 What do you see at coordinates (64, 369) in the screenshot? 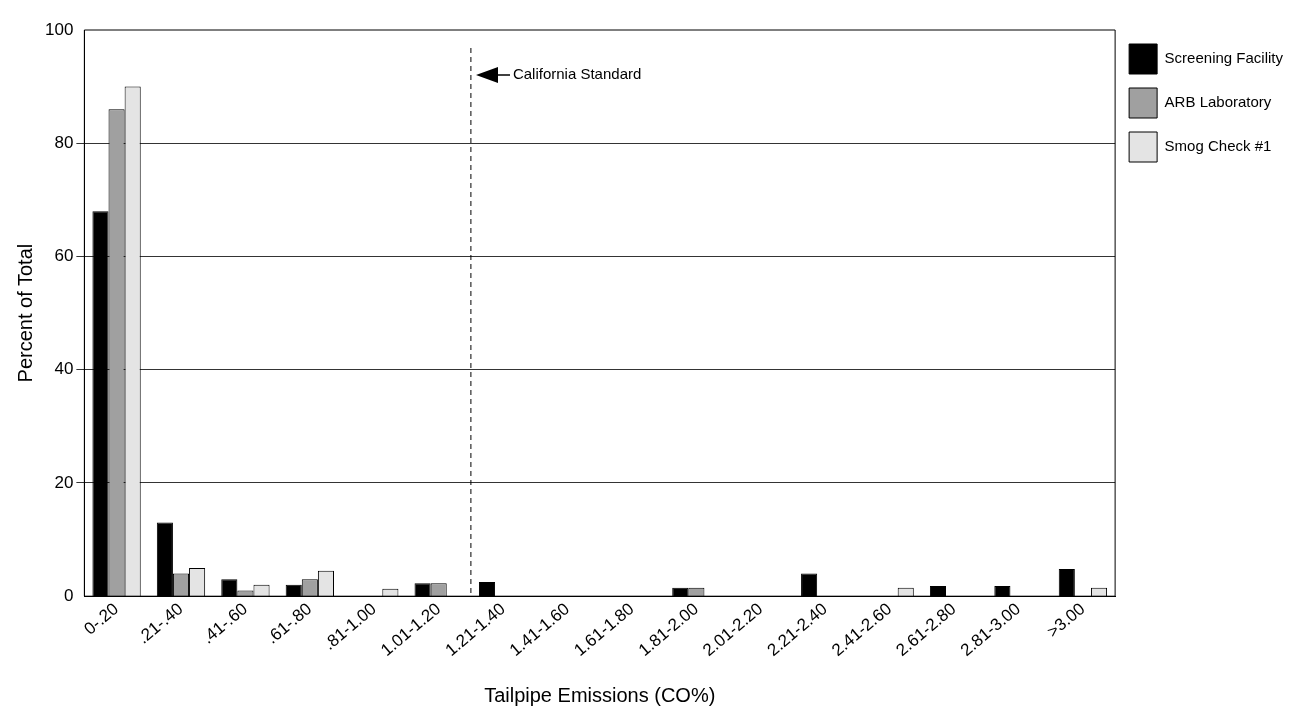
I see `y-tick-label: 40` at bounding box center [64, 369].